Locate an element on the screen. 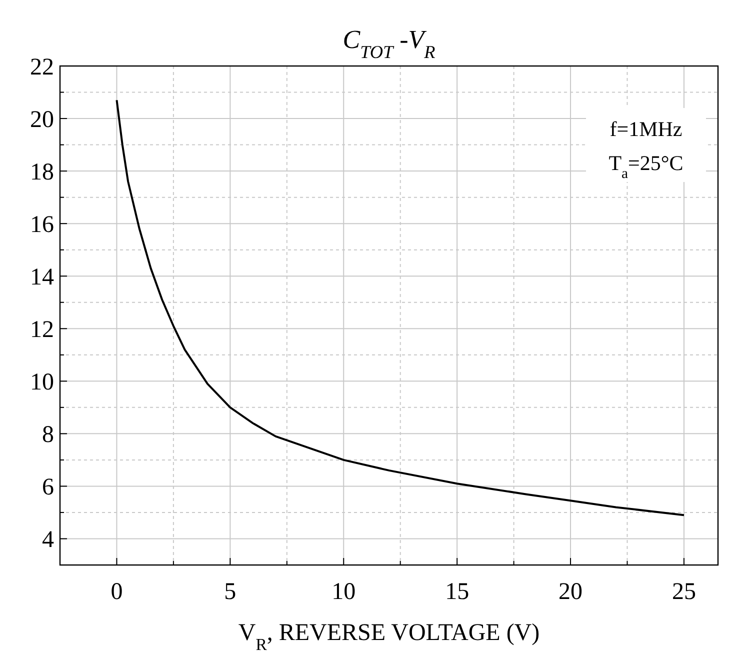 The height and width of the screenshot is (662, 740). x-tick-label: 25 is located at coordinates (684, 592).